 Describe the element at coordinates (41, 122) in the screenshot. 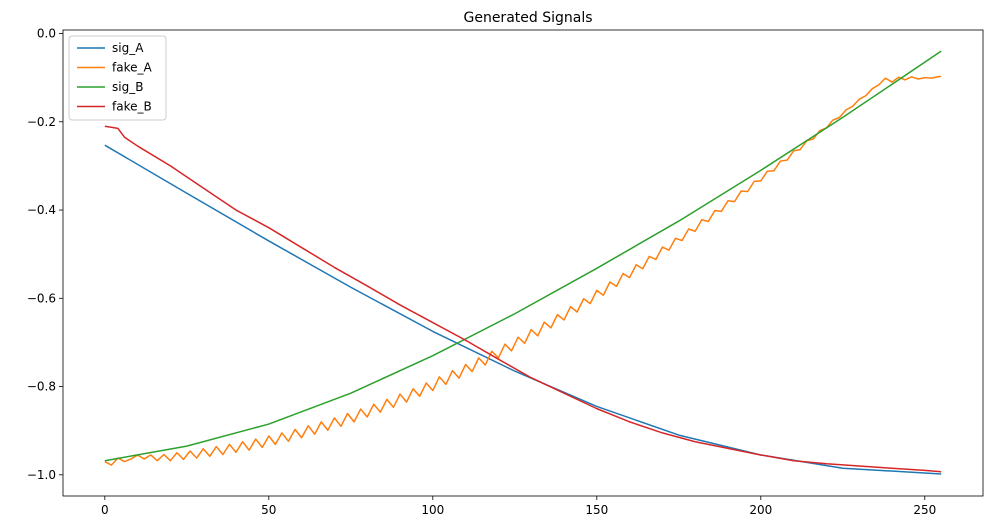

I see `y-tick-label: −0.2` at that location.